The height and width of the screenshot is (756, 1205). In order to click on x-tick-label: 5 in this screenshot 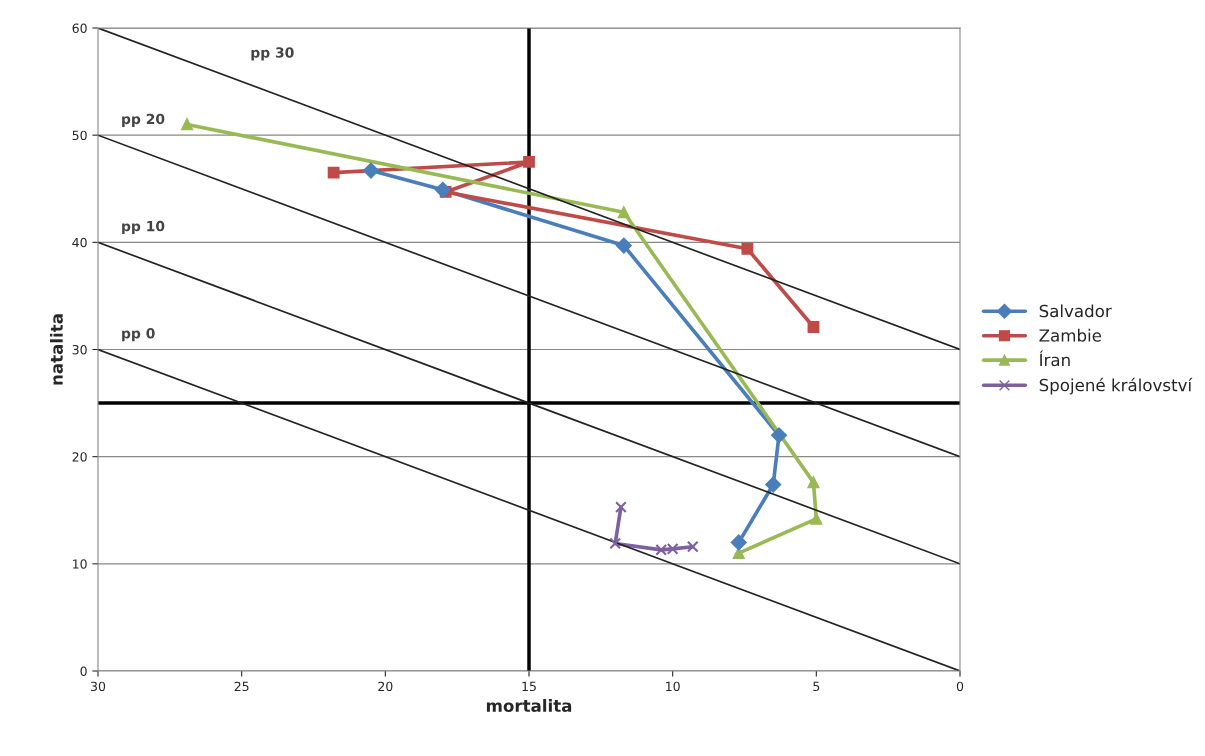, I will do `click(816, 686)`.